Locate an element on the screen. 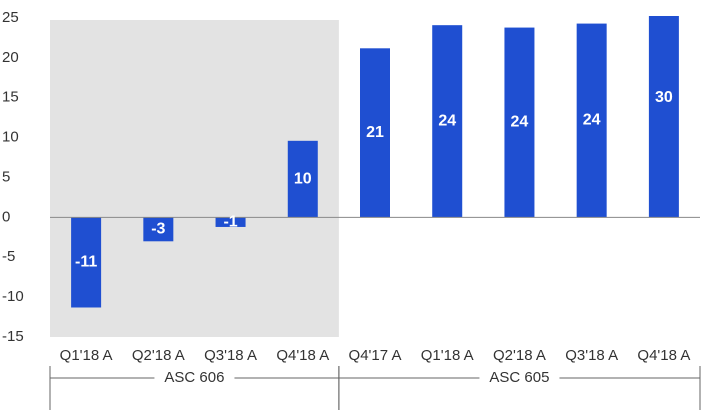 This screenshot has width=701, height=412. group-label: ASC 606 is located at coordinates (194, 377).